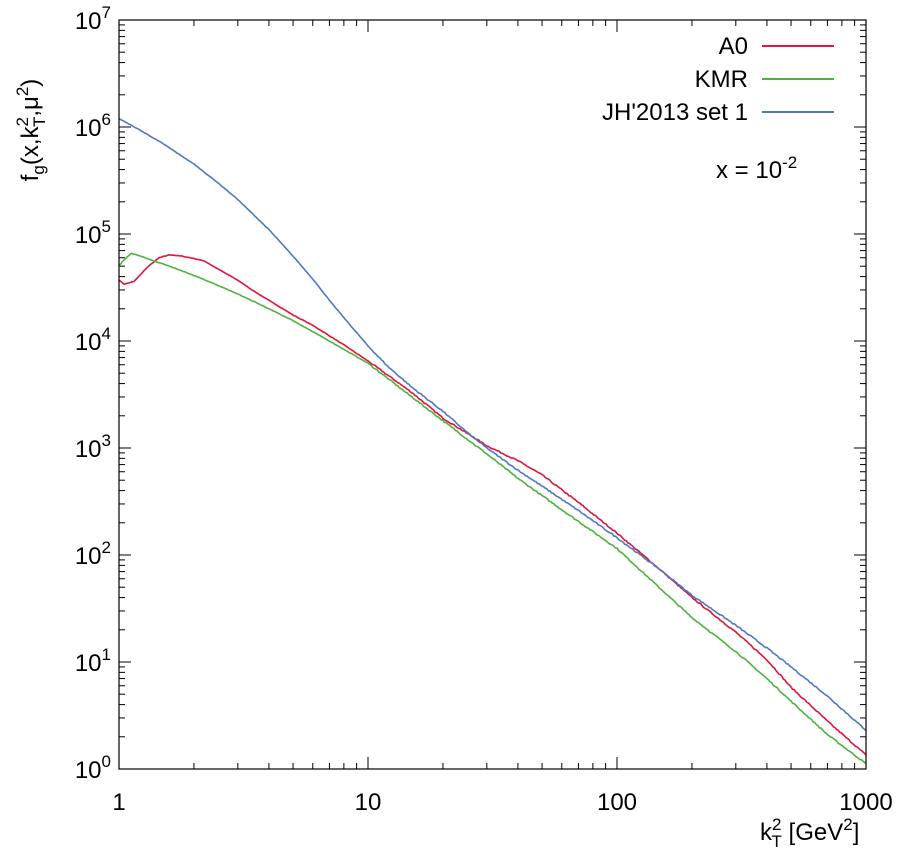  What do you see at coordinates (93, 393) in the screenshot?
I see `y-tick-labels: 10⁰ 10¹ 10² 10³ 10⁴ 10⁵ 10⁶ 10⁷` at bounding box center [93, 393].